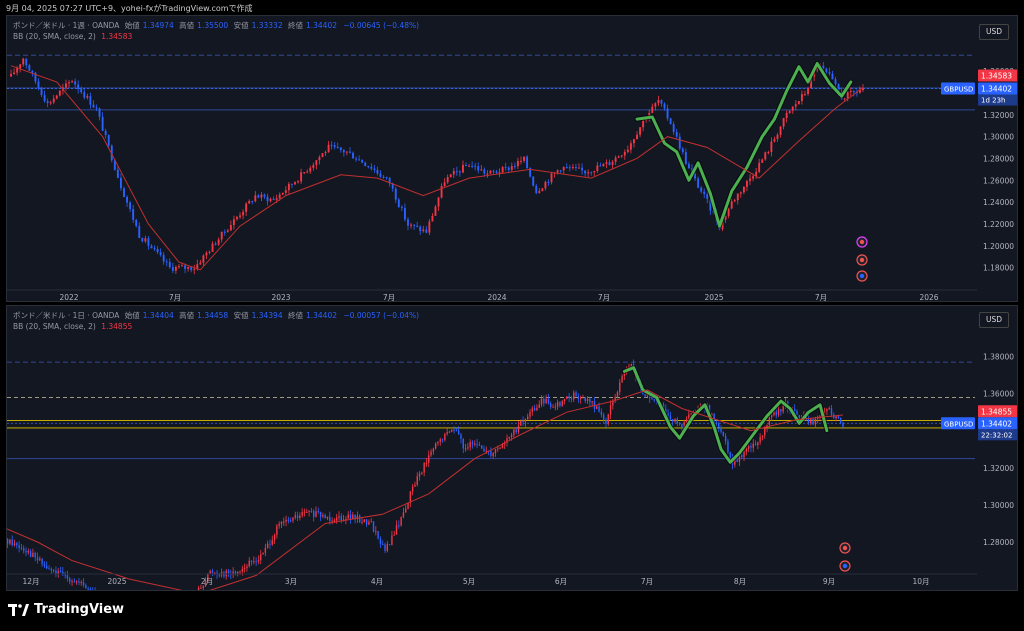 This screenshot has height=631, width=1024. I want to click on daily-bb-legend: BB (20, SMA, close, 2) 1.34855, so click(72, 326).